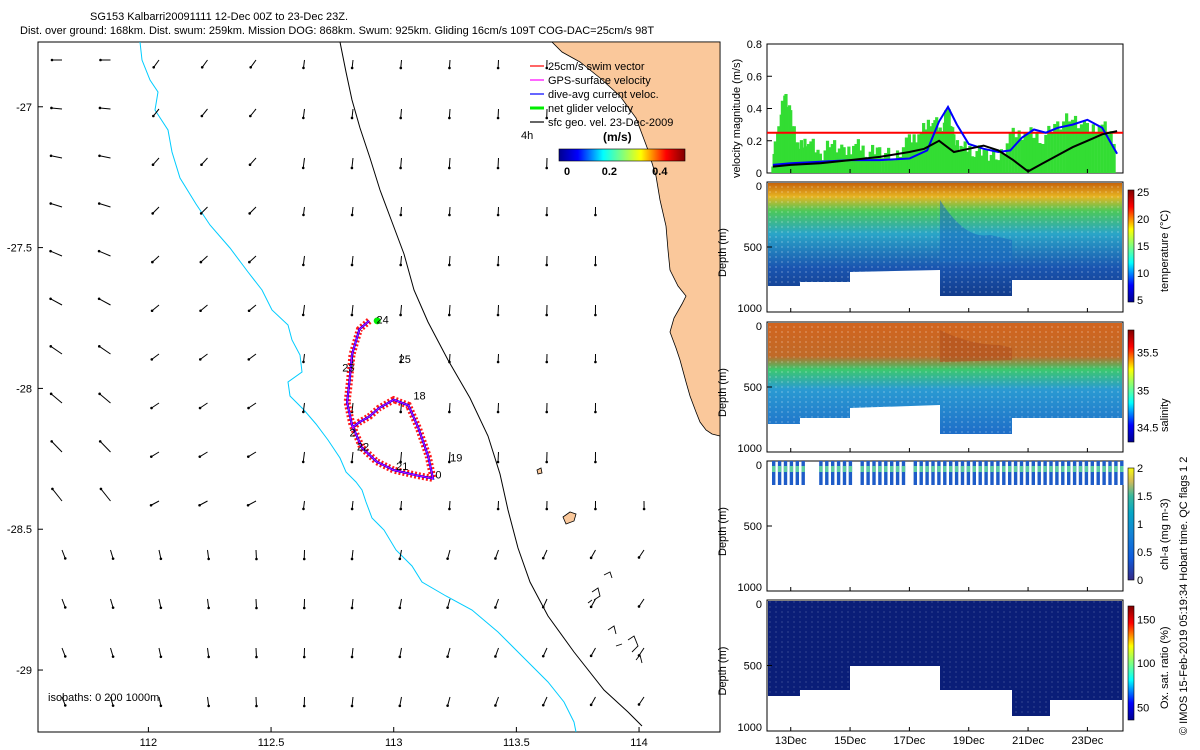  Describe the element at coordinates (660, 172) in the screenshot. I see `colorbar-tick-label: 0.4` at that location.